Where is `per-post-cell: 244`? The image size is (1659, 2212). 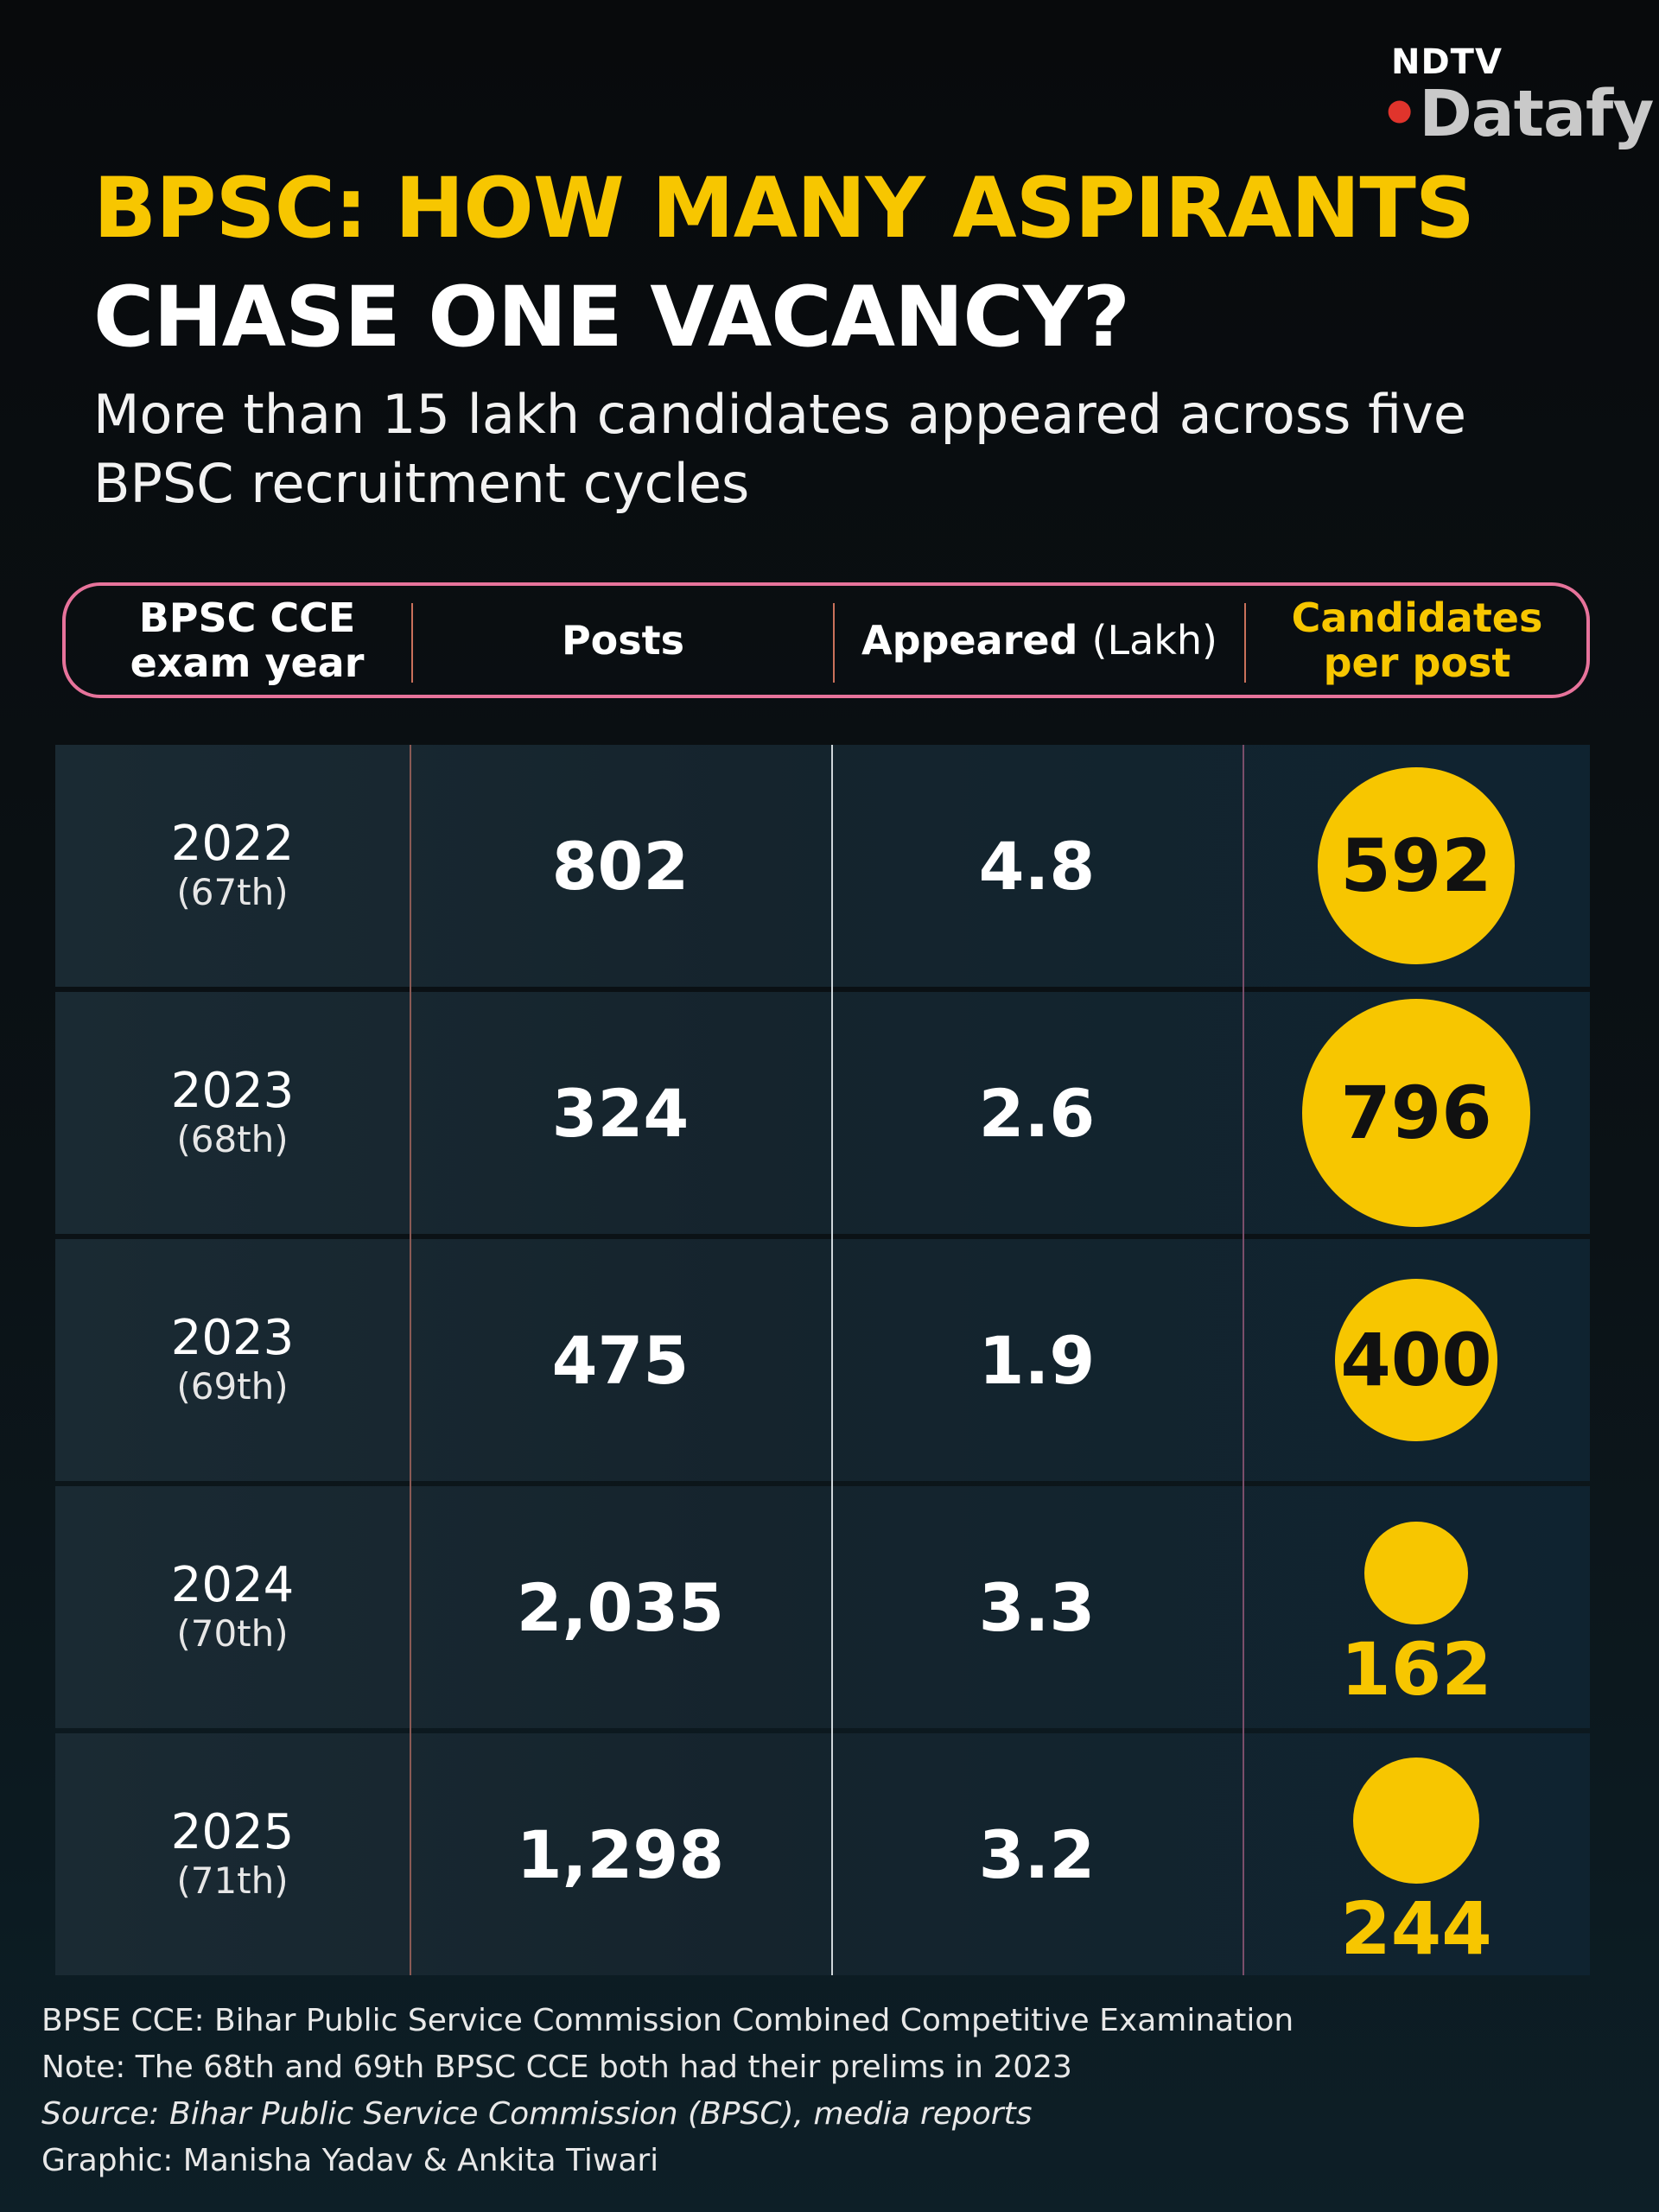
per-post-cell: 244 is located at coordinates (1416, 1854).